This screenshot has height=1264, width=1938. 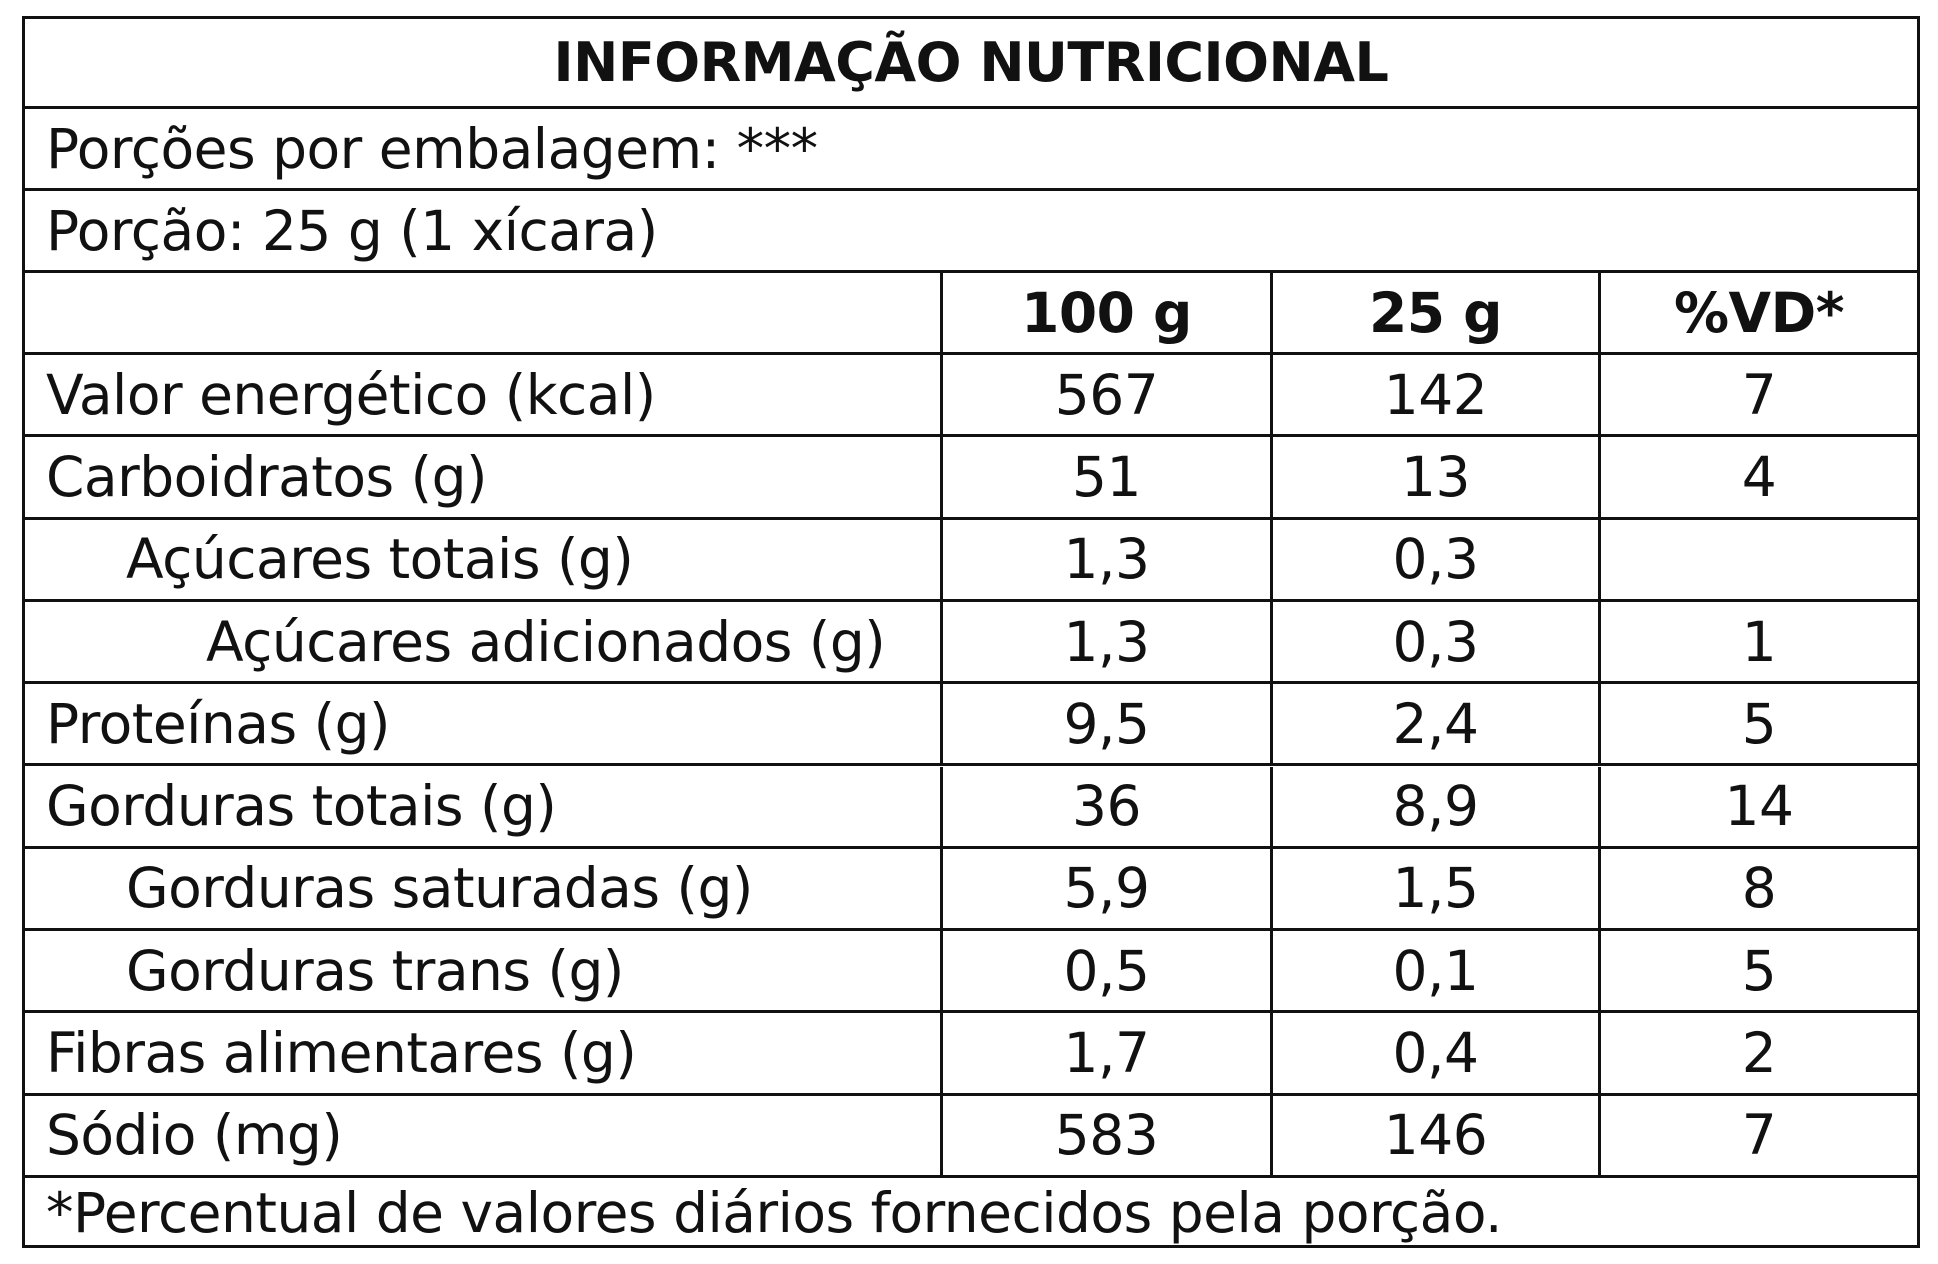 I want to click on nutrient-row: Fibras alimentares (g) 1,7 0,4 2, so click(x=971, y=1054).